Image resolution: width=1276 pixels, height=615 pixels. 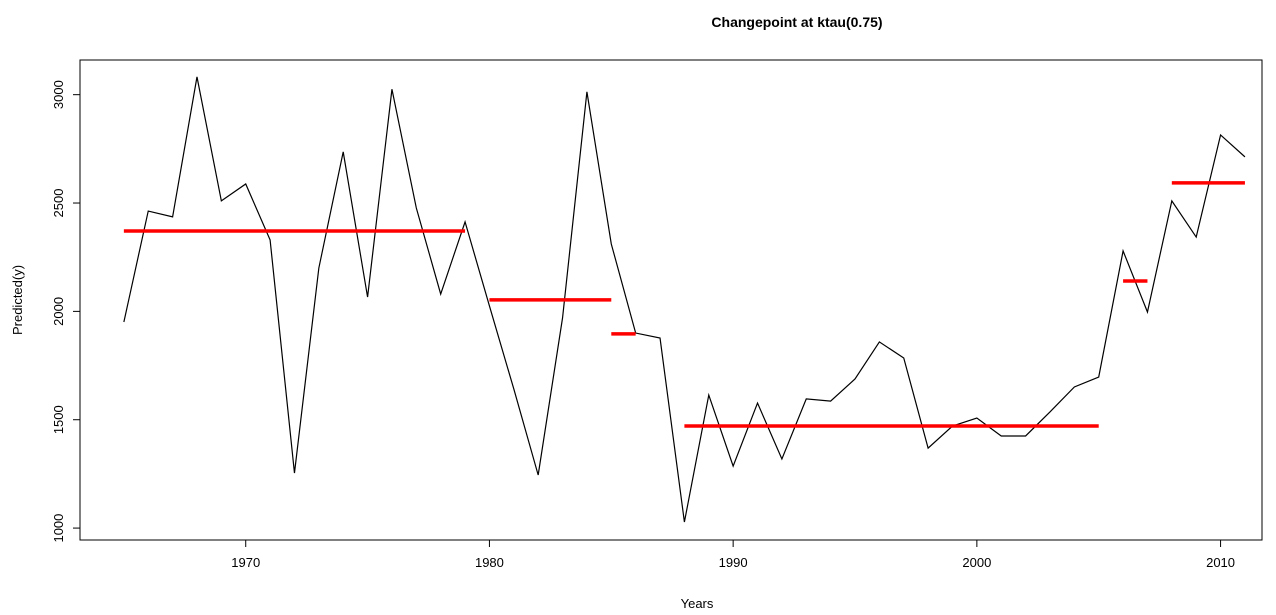 I want to click on x-tick-label: 2000, so click(x=976, y=562).